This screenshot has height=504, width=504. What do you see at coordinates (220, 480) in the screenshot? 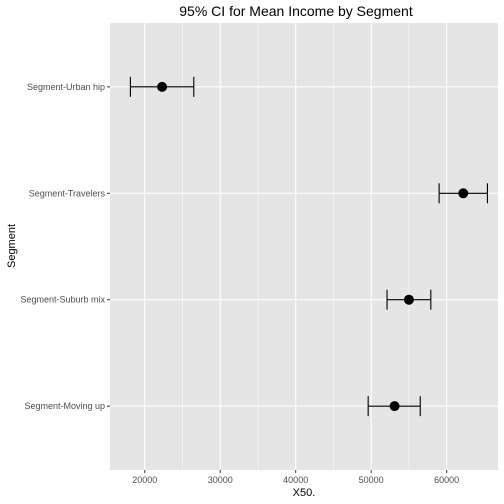
I see `x-tick-label: 30000` at bounding box center [220, 480].